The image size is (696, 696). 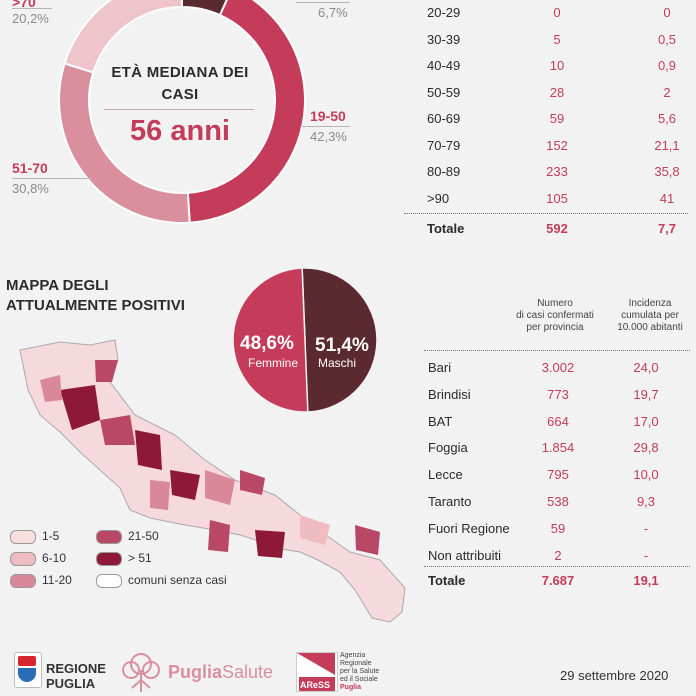 What do you see at coordinates (24, 5) in the screenshot?
I see `age-label-over70: >70` at bounding box center [24, 5].